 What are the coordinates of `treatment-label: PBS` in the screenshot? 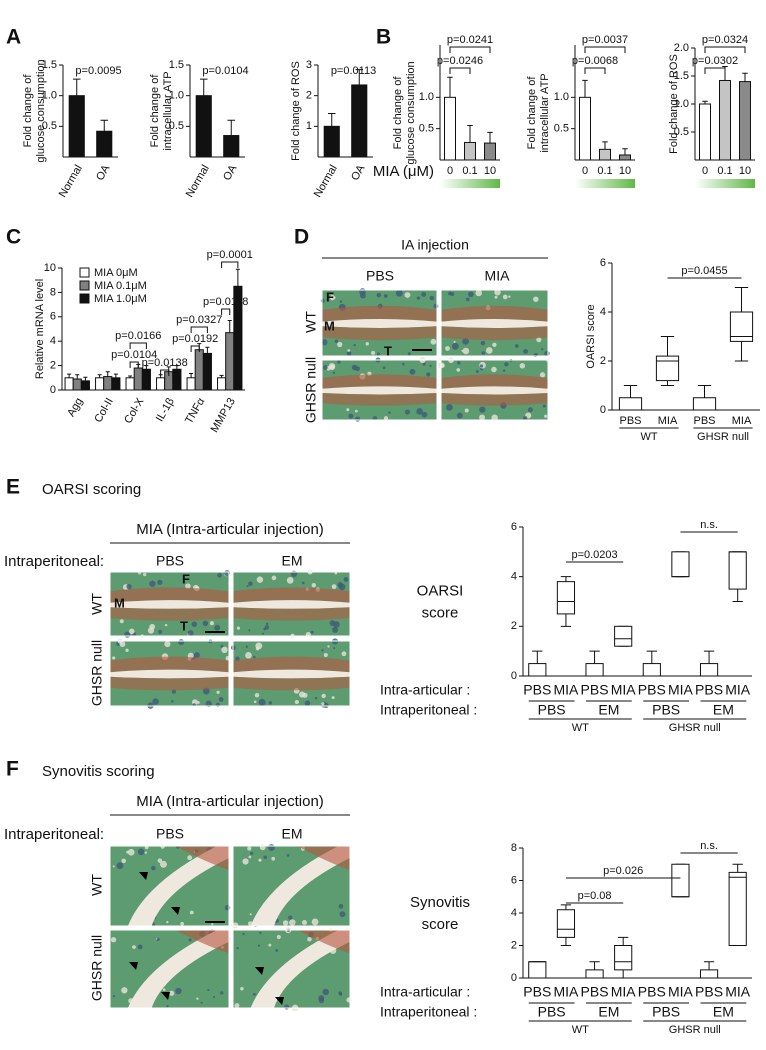 It's located at (666, 1012).